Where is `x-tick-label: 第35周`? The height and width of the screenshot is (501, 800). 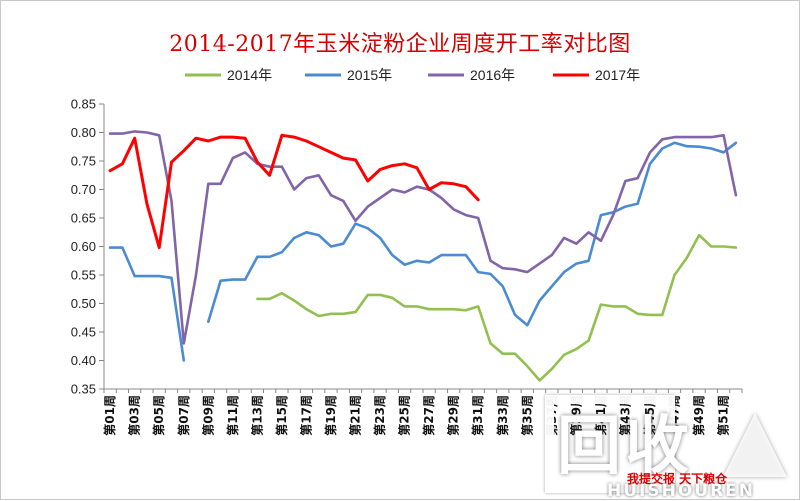
x-tick-label: 第35周 is located at coordinates (526, 415).